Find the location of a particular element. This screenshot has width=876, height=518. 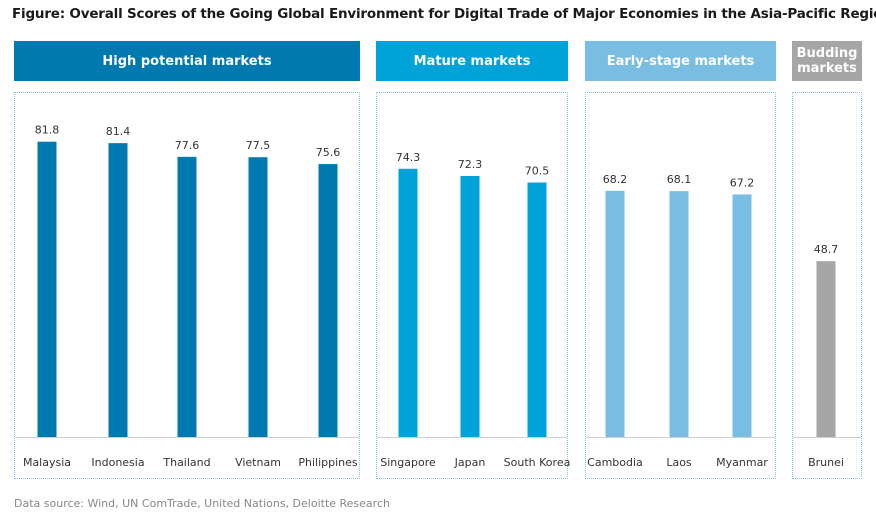

category-label: South Korea is located at coordinates (537, 462).